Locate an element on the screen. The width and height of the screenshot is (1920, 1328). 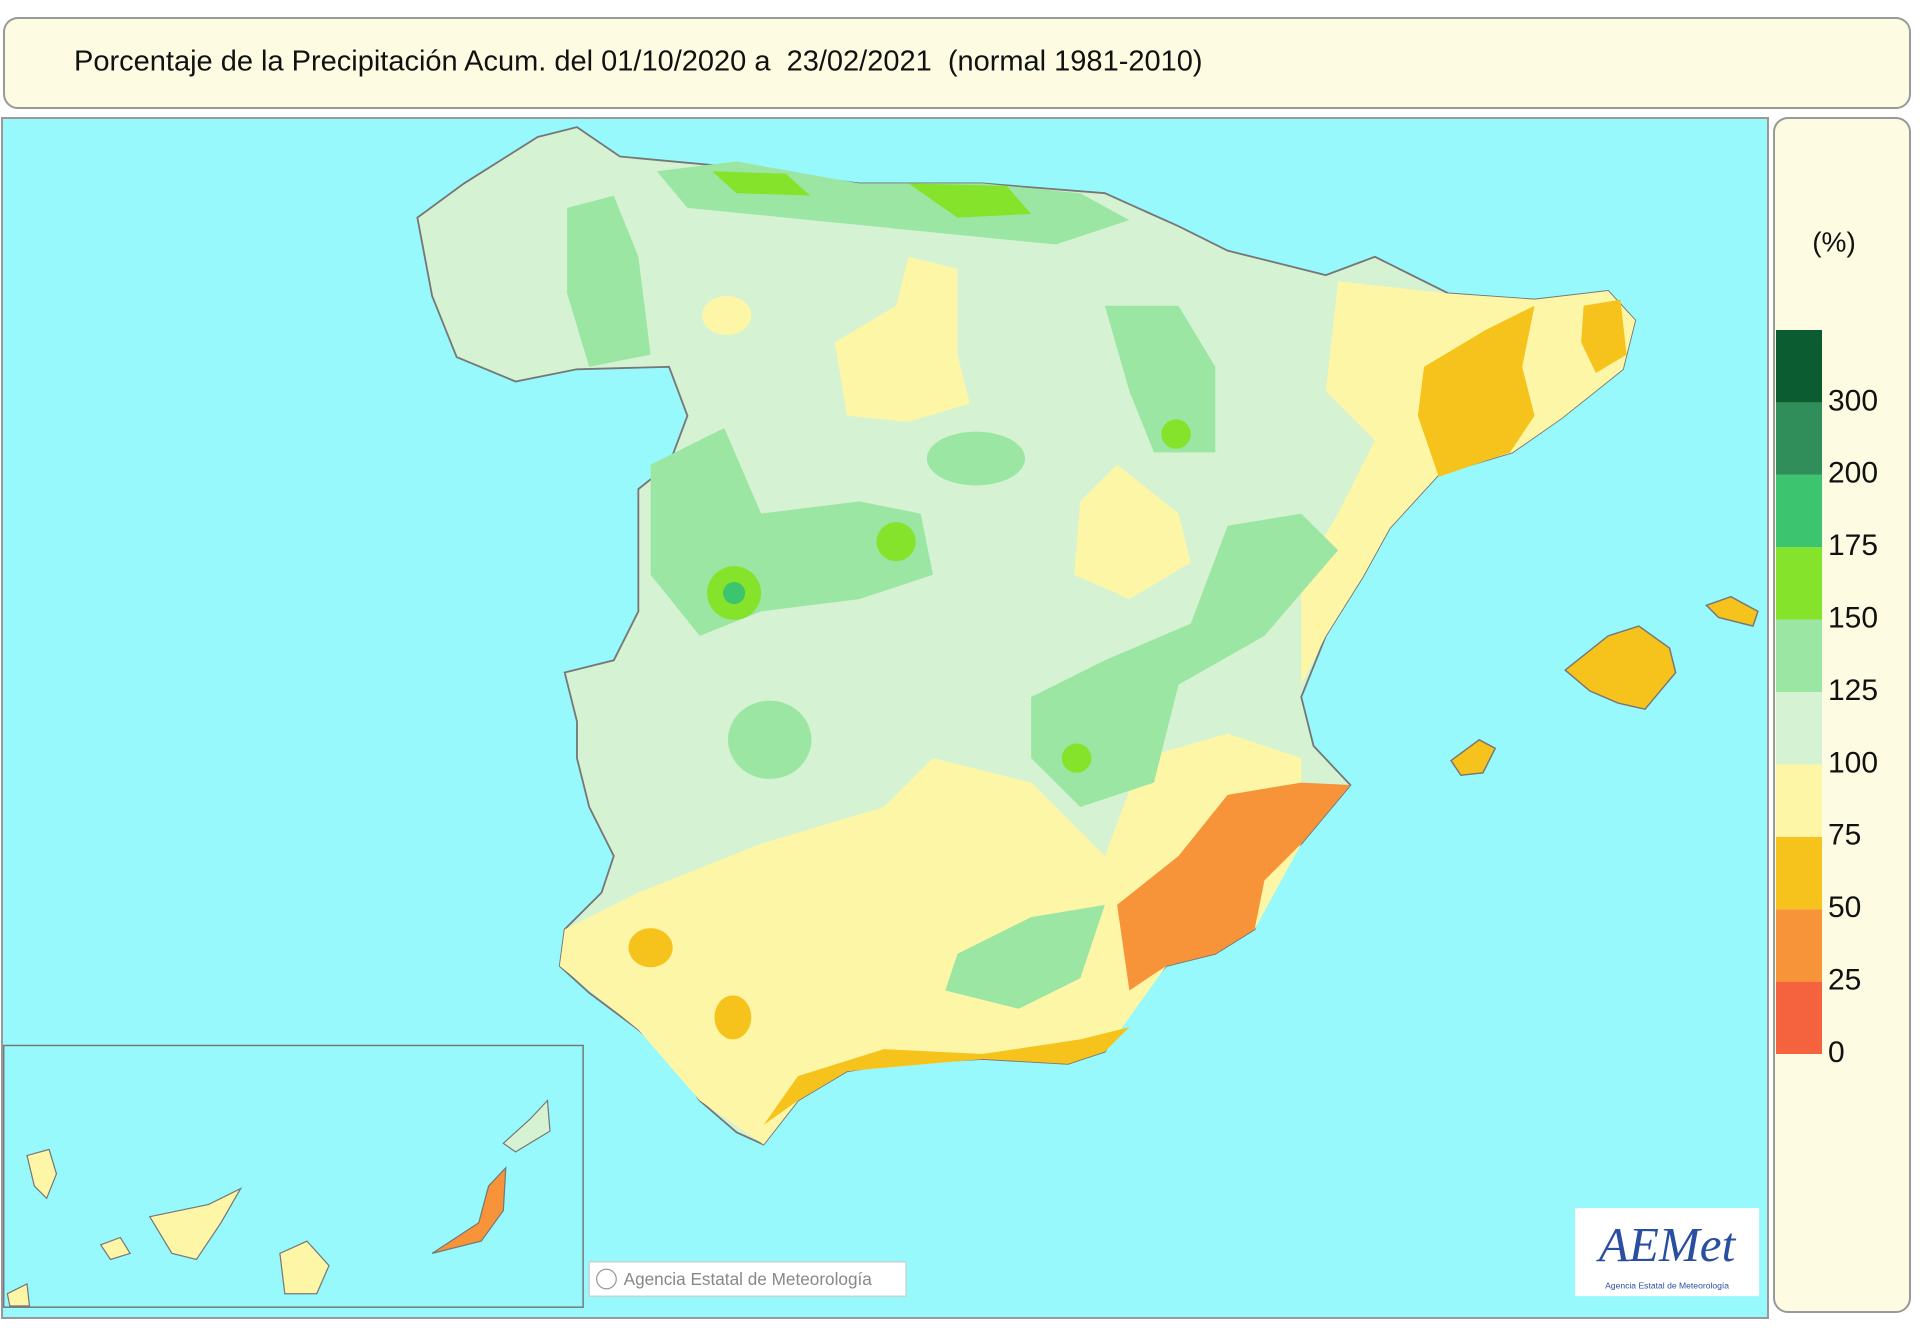
legend-tick-label: 125 is located at coordinates (1853, 690).